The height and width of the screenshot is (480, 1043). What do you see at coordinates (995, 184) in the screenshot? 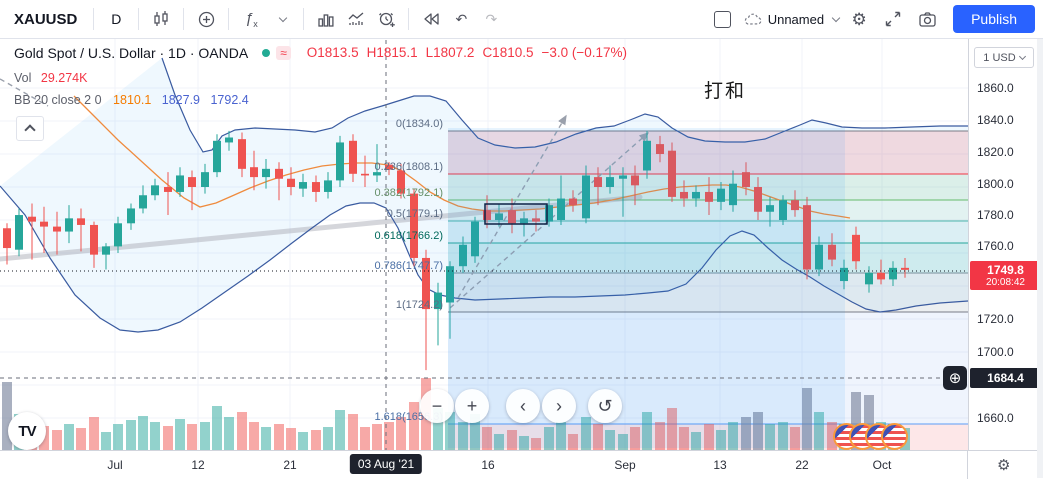
I see `price-tick: 1800.0` at bounding box center [995, 184].